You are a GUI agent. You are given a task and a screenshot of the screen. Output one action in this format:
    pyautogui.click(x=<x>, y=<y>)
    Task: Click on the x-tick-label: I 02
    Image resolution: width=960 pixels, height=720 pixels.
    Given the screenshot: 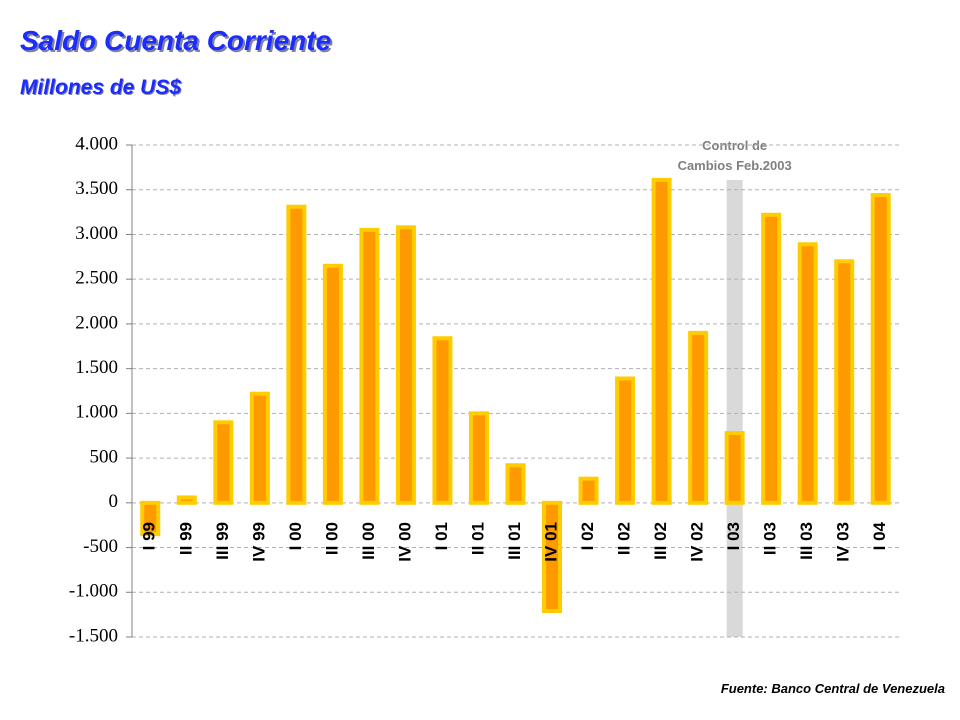 What is the action you would take?
    pyautogui.click(x=587, y=536)
    